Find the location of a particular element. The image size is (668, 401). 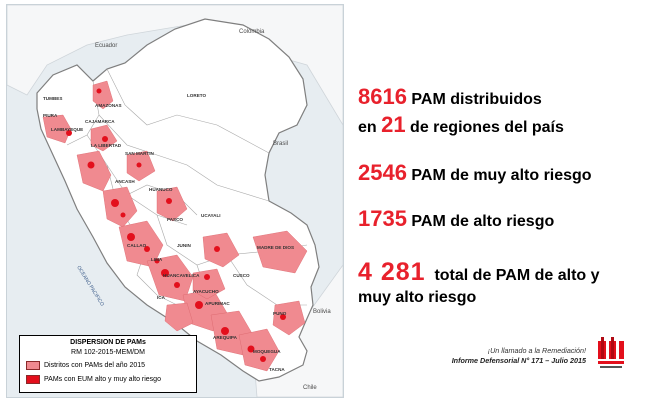

country-label: Brasil is located at coordinates (280, 144).